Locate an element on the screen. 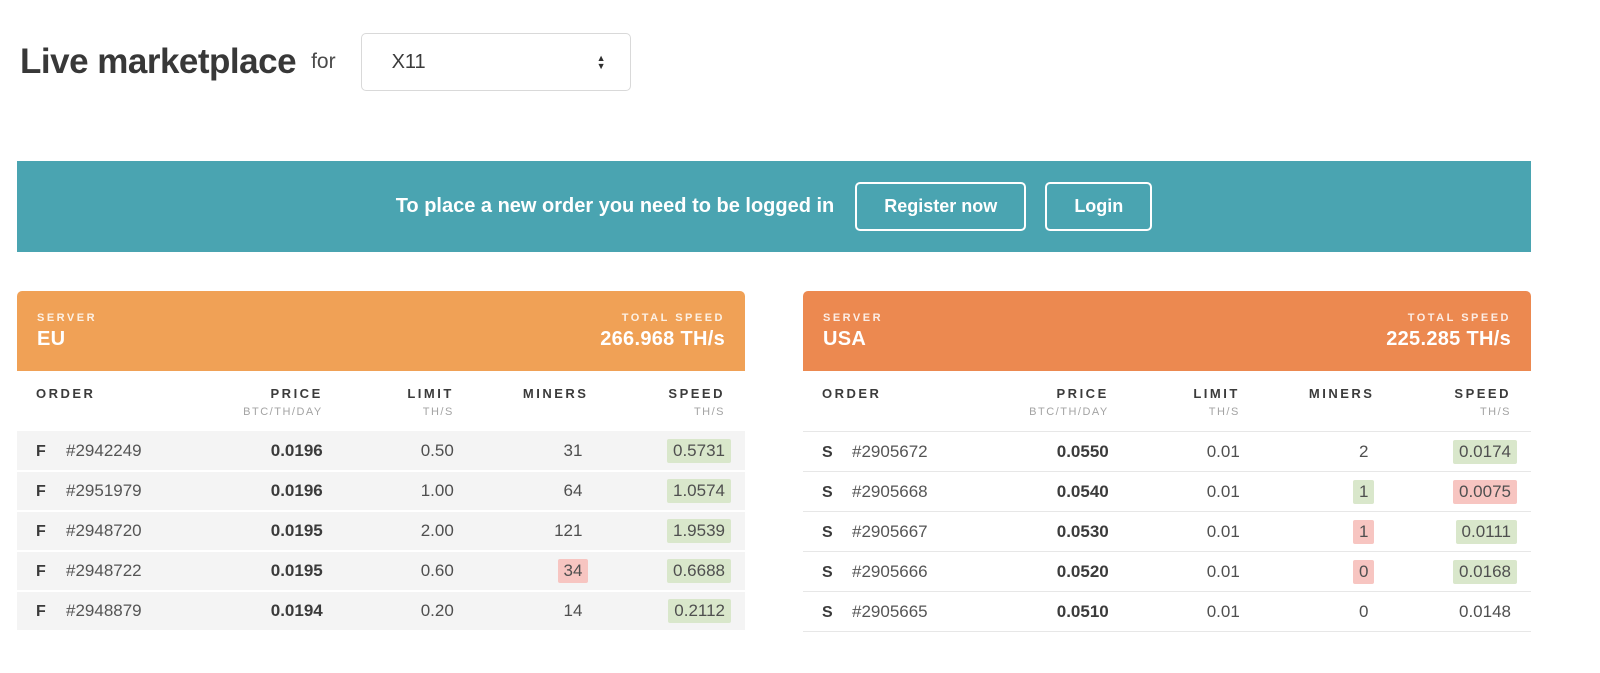 The width and height of the screenshot is (1600, 673). order-speed: 0.0111 is located at coordinates (1486, 531).